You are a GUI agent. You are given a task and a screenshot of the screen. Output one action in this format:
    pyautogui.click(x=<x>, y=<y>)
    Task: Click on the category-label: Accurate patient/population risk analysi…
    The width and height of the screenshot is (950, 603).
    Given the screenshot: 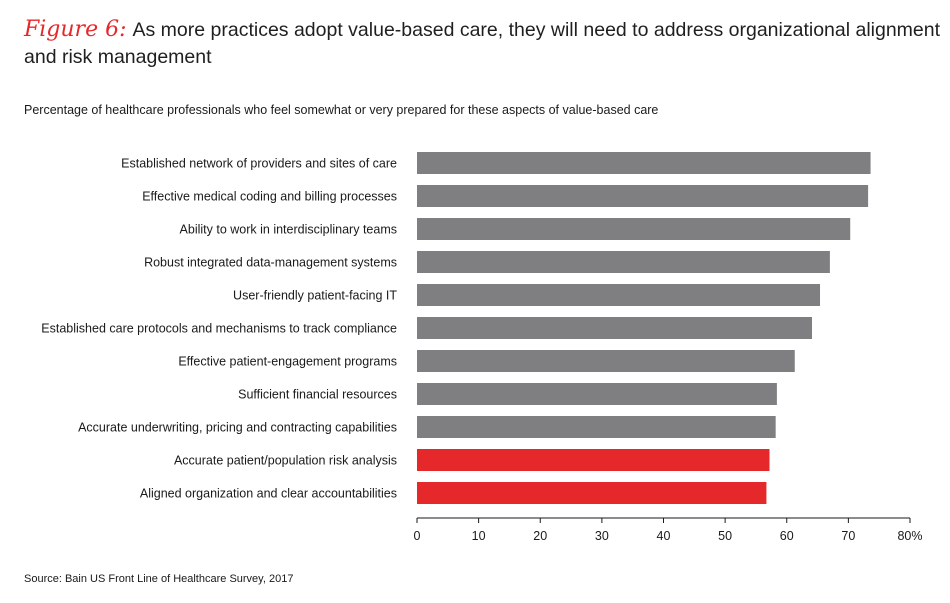 What is the action you would take?
    pyautogui.click(x=285, y=461)
    